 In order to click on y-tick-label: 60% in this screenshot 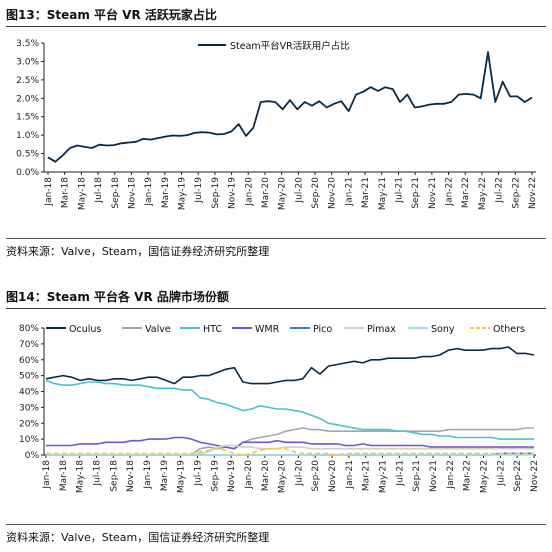, I will do `click(29, 361)`.